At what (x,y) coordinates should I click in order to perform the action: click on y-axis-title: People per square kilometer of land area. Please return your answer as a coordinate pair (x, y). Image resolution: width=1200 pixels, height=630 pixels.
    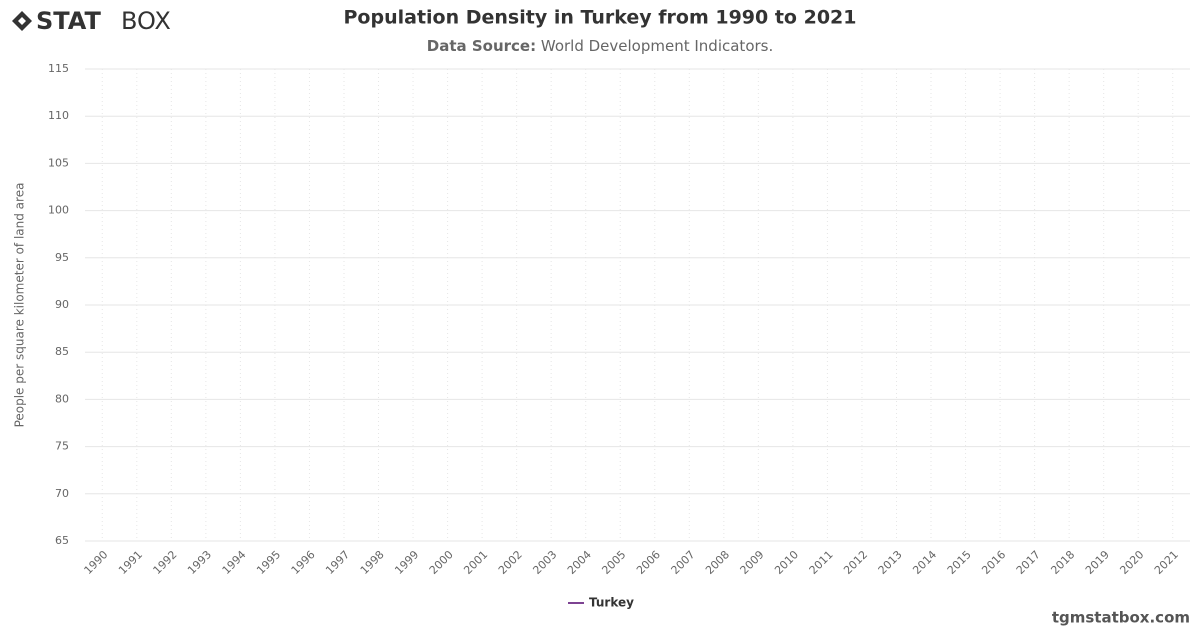
    Looking at the image, I should click on (20, 305).